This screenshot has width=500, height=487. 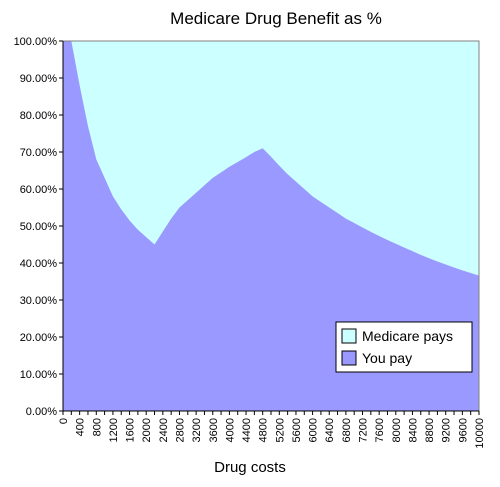 What do you see at coordinates (349, 336) in the screenshot?
I see `legend-swatch-medicare-pays` at bounding box center [349, 336].